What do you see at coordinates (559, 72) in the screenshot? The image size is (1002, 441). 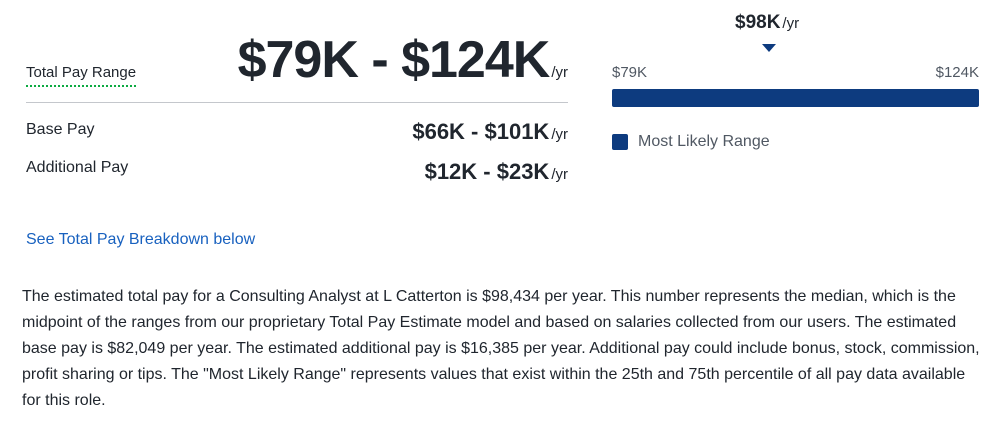 I see `total-pay-range-unit: /yr` at bounding box center [559, 72].